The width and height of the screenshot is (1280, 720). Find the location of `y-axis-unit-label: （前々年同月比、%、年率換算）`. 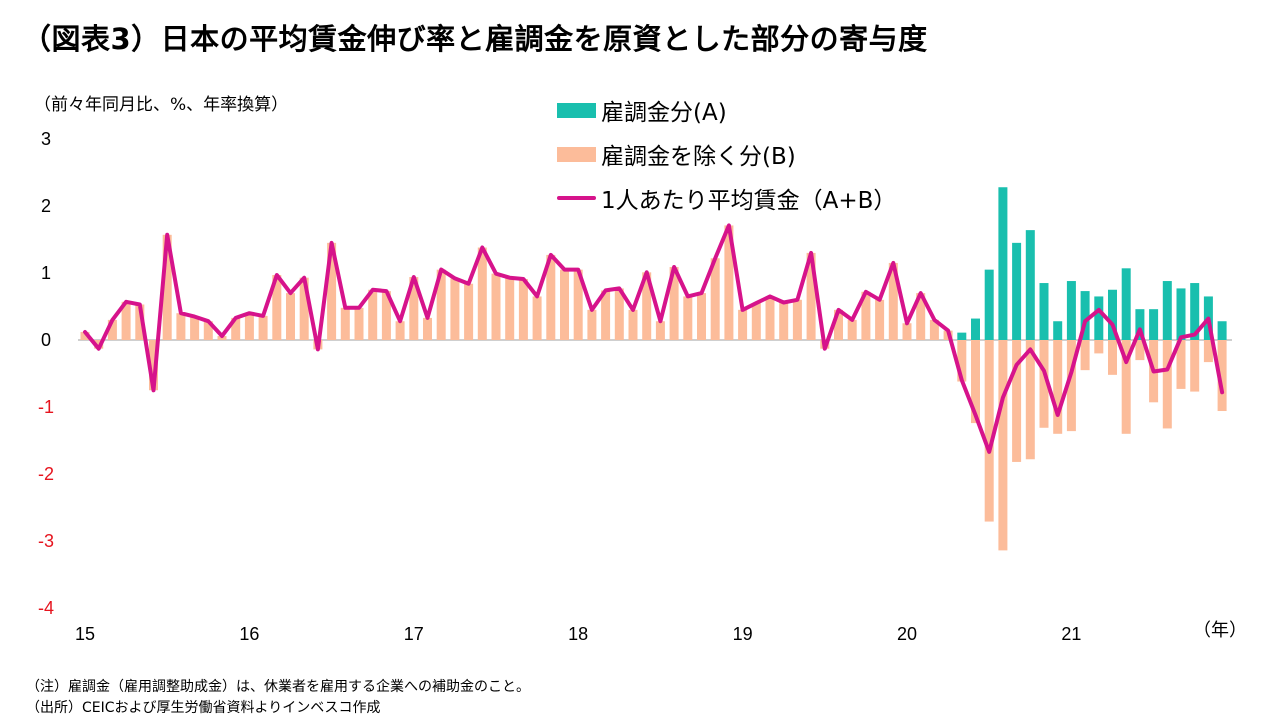

y-axis-unit-label: （前々年同月比、%、年率換算） is located at coordinates (161, 105).